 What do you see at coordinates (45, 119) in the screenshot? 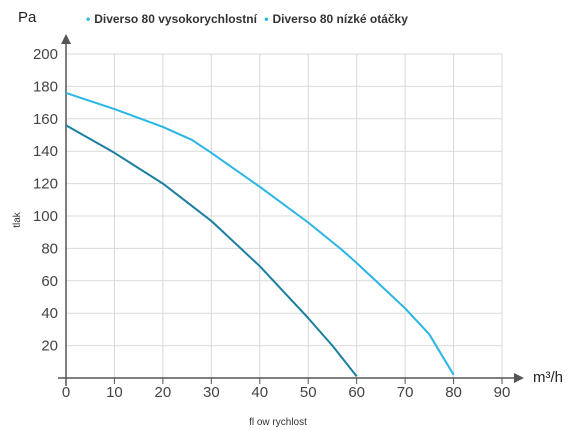
I see `y-tick-label: 160` at bounding box center [45, 119].